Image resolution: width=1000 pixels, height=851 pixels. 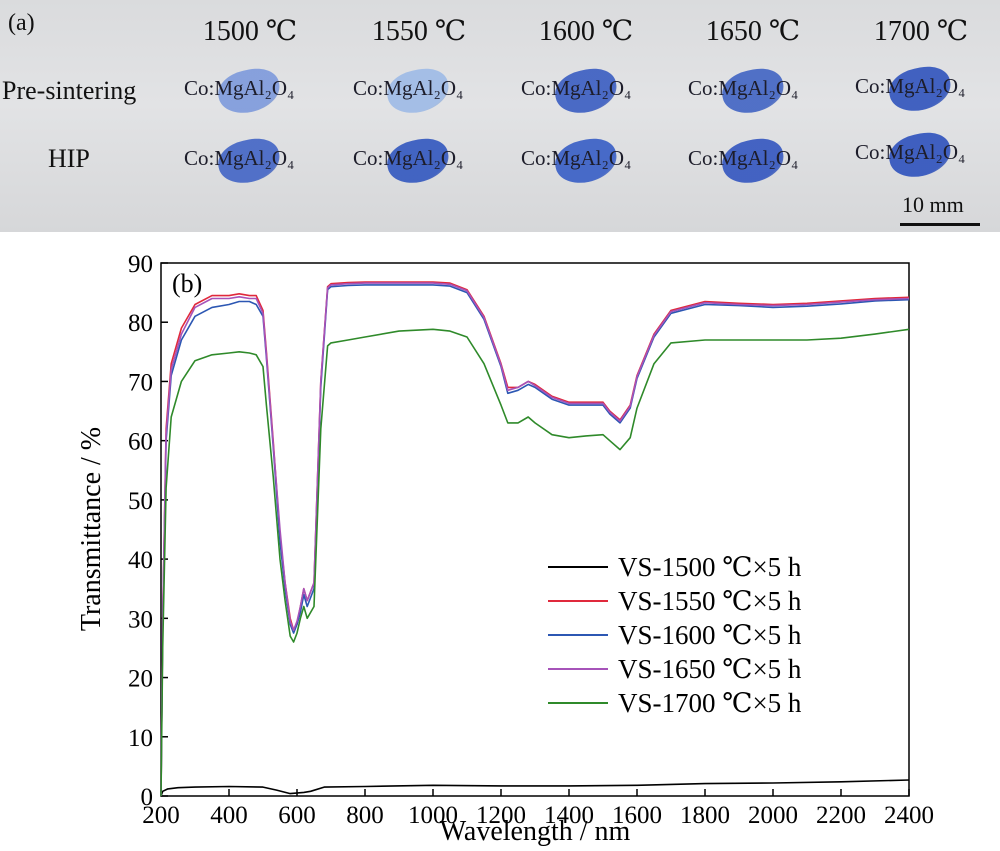 What do you see at coordinates (140, 442) in the screenshot?
I see `y-tick-label: 60` at bounding box center [140, 442].